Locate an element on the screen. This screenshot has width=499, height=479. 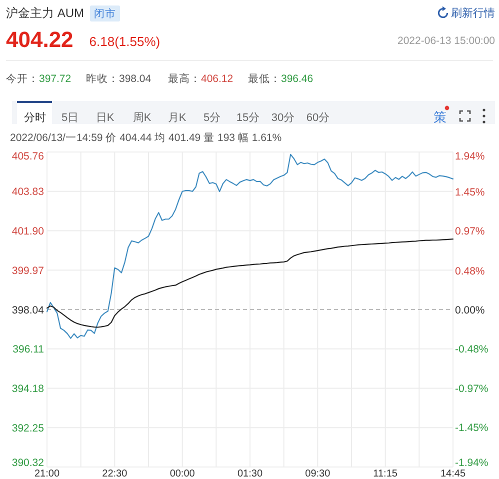
y-tick-label: 392.25 is located at coordinates (28, 428).